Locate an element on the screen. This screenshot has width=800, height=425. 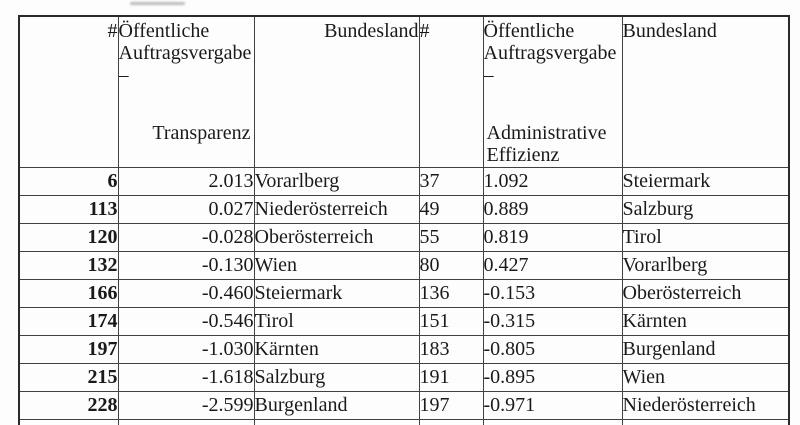
cell-rank-transparenz: 166 is located at coordinates (68, 293).